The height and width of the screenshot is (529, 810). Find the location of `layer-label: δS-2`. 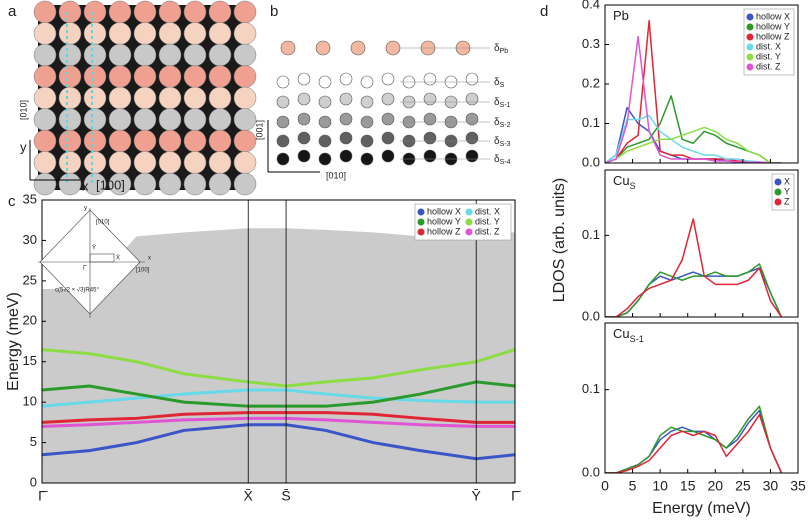

layer-label: δS-2 is located at coordinates (502, 123).